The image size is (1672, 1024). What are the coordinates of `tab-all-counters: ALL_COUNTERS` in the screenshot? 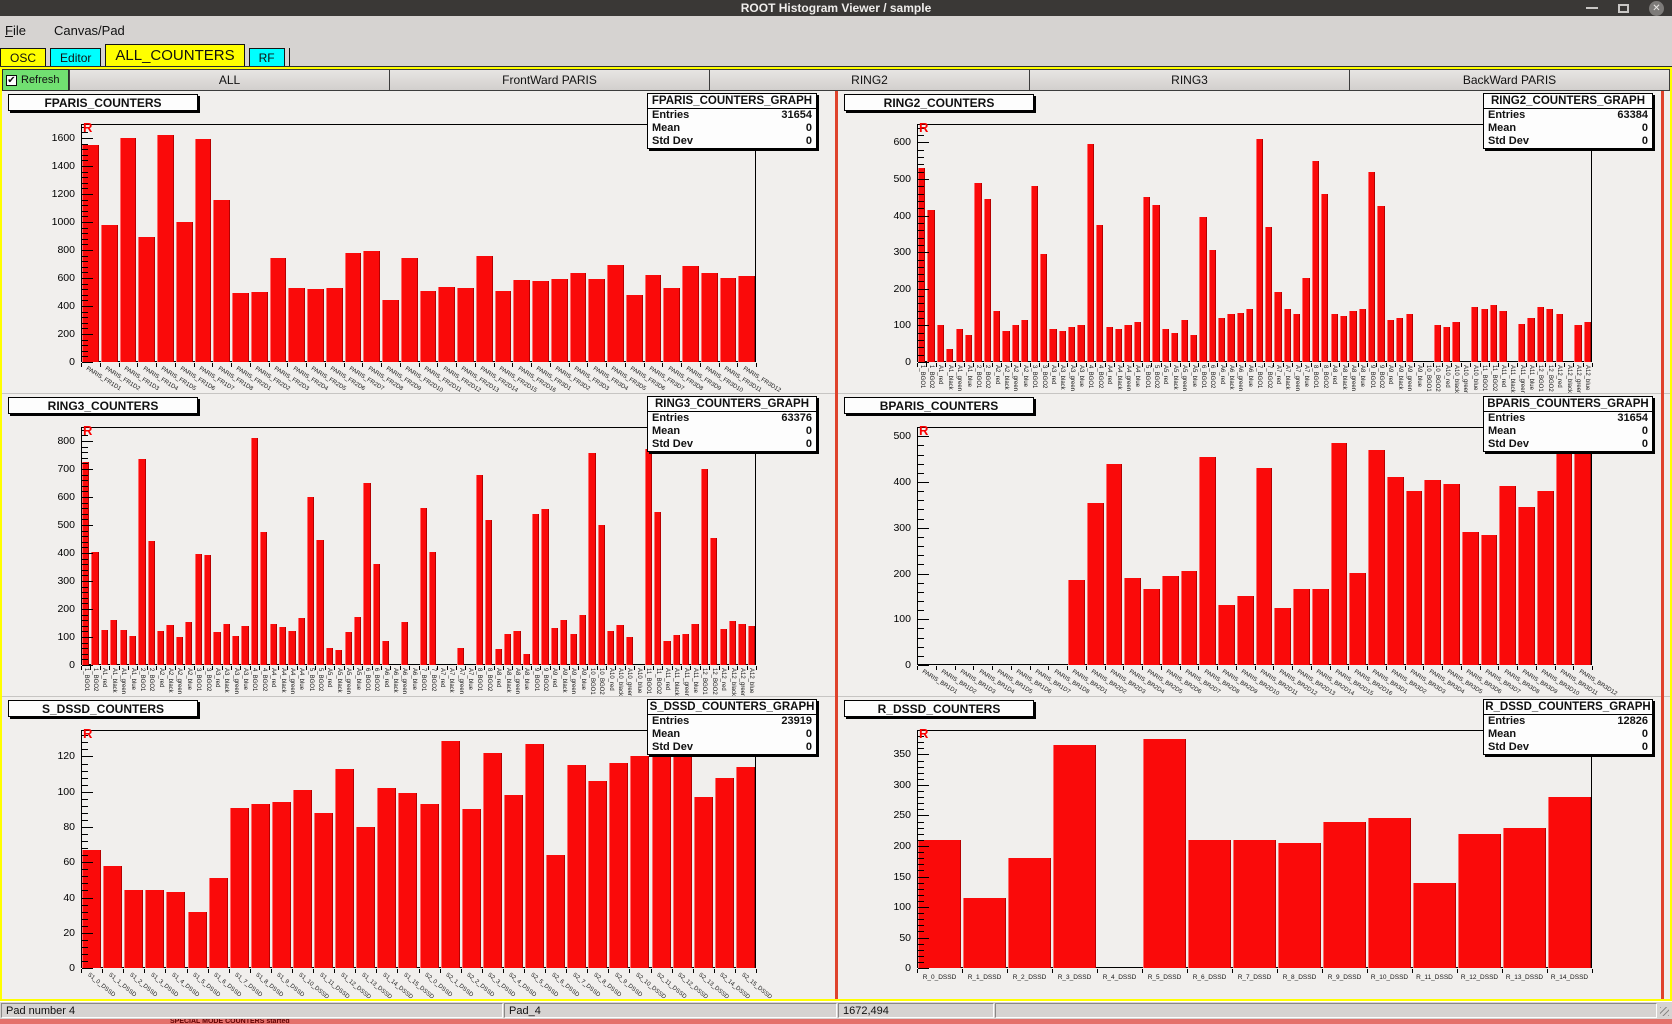 It's located at (175, 55).